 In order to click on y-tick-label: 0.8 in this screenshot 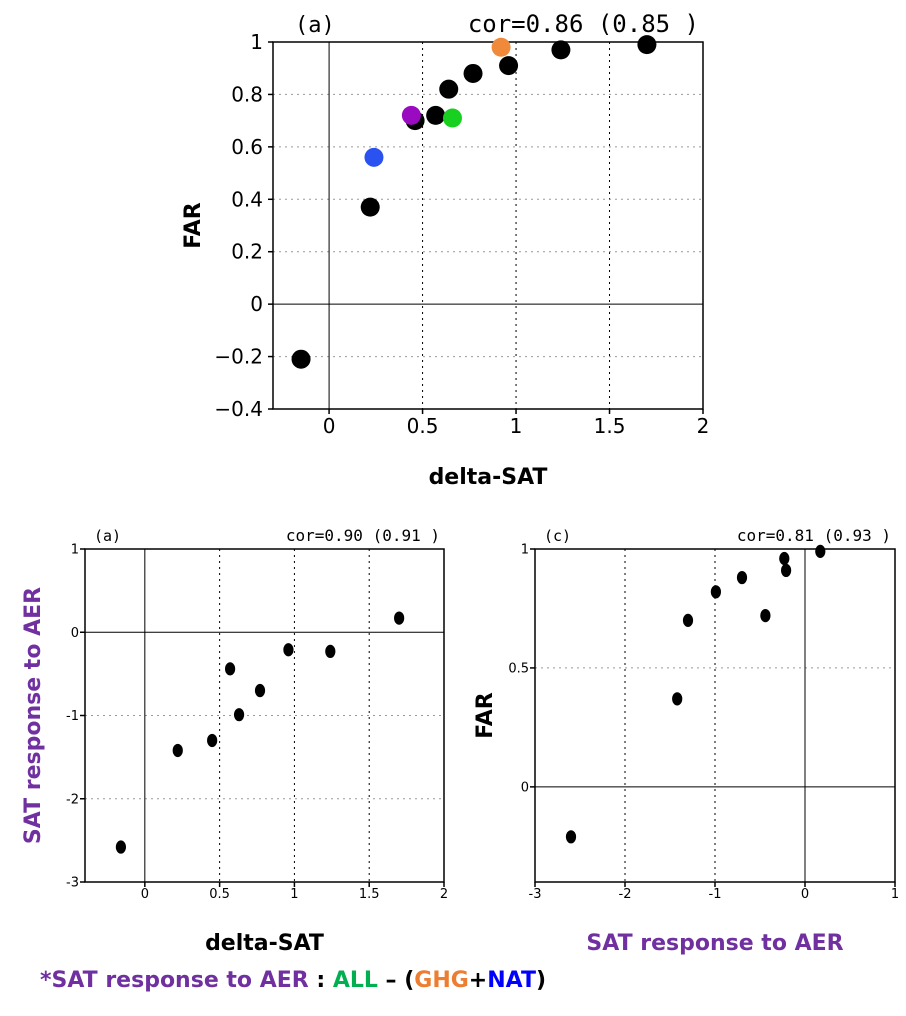, I will do `click(247, 94)`.